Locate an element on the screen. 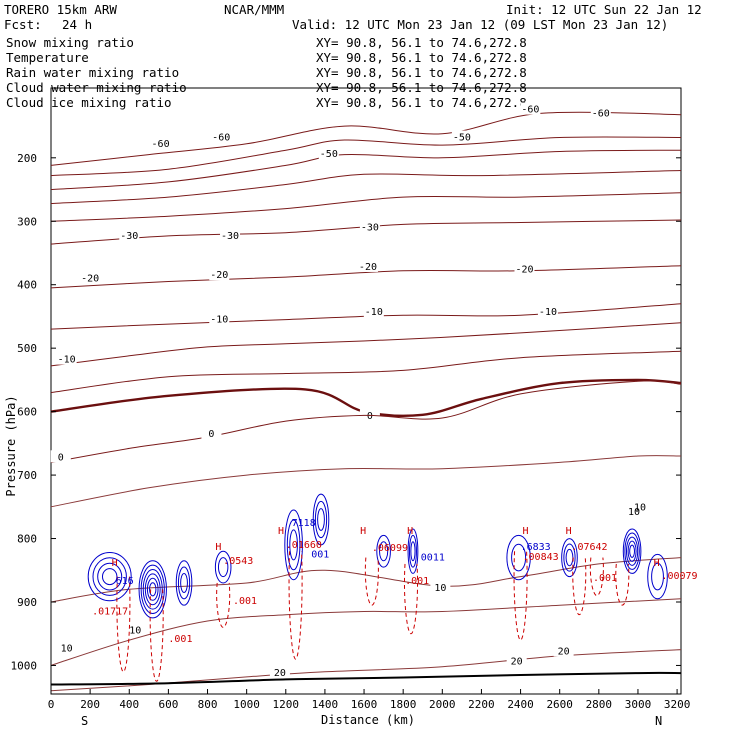 The image size is (740, 740). temperature-contour-label: -20 is located at coordinates (368, 267).